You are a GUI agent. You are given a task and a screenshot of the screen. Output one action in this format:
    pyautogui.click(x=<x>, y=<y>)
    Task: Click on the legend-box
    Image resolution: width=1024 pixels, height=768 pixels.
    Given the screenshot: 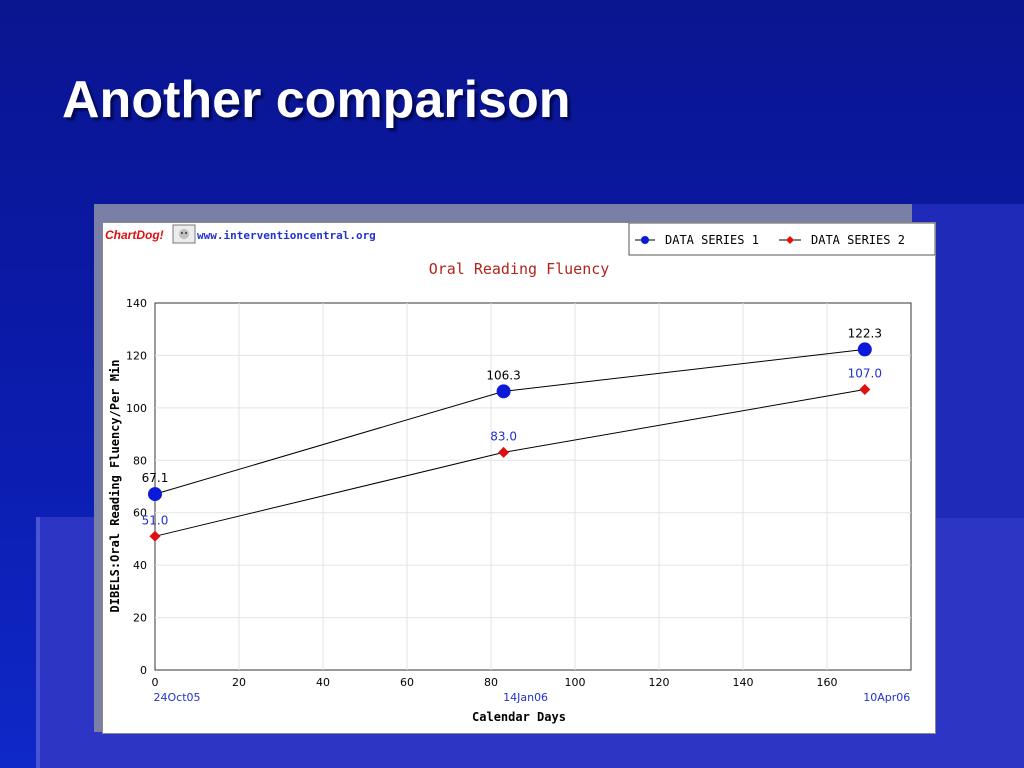 What is the action you would take?
    pyautogui.click(x=781, y=239)
    